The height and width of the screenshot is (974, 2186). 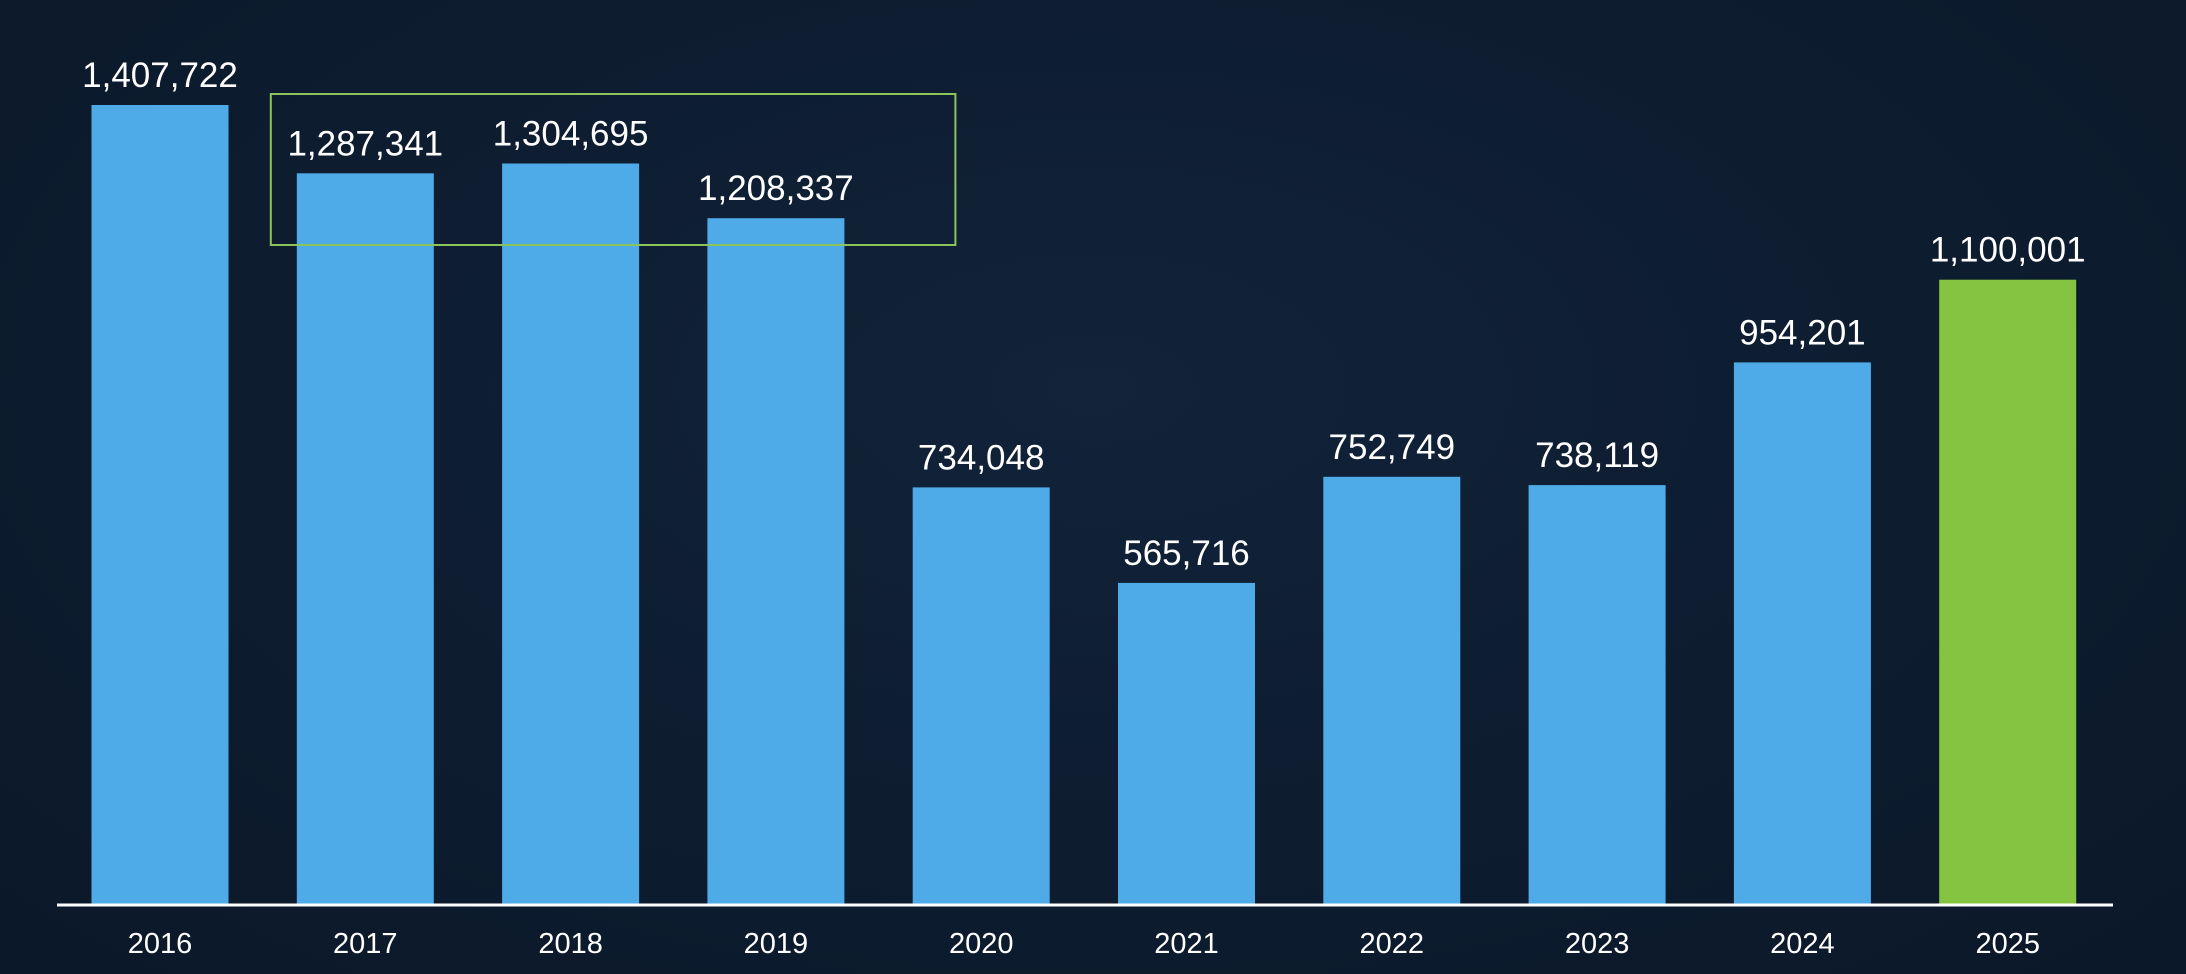 What do you see at coordinates (365, 944) in the screenshot?
I see `tick-label-2017: 2017` at bounding box center [365, 944].